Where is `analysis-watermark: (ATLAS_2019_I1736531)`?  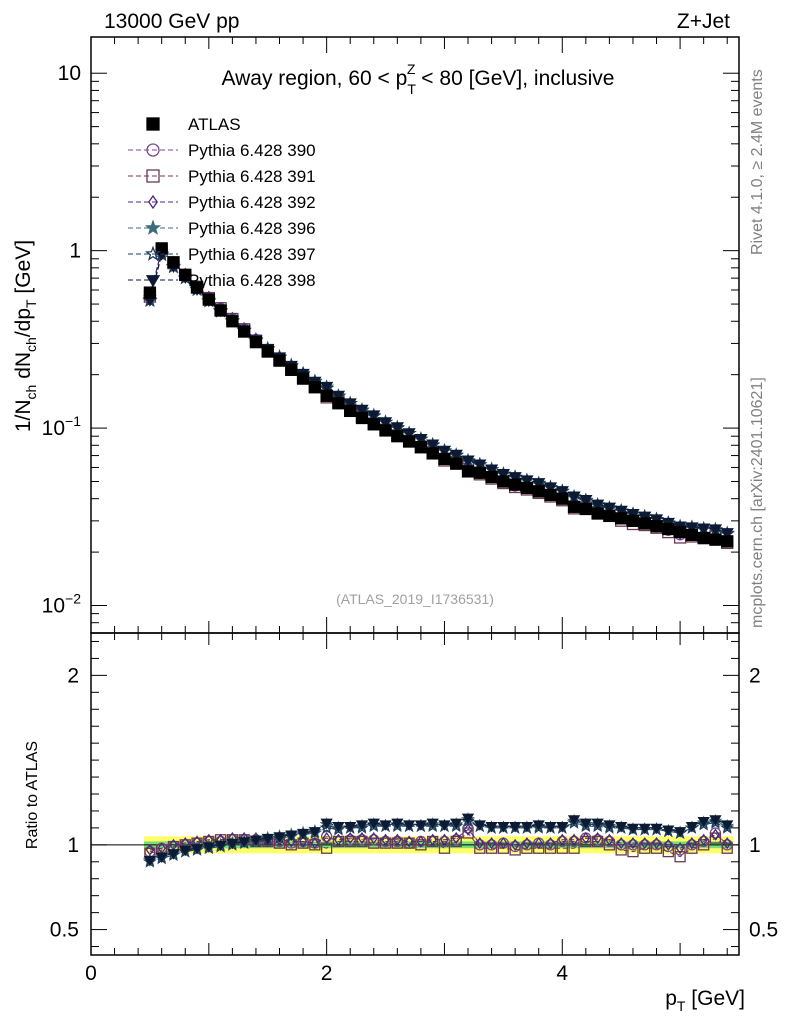
analysis-watermark: (ATLAS_2019_I1736531) is located at coordinates (415, 599).